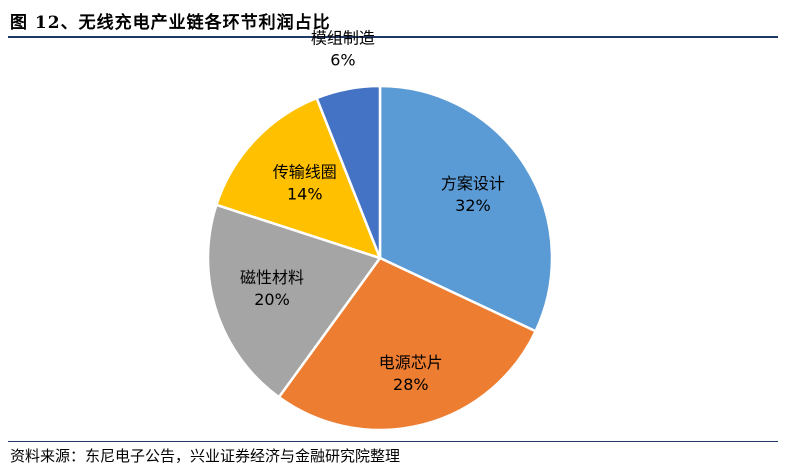 The width and height of the screenshot is (786, 474). Describe the element at coordinates (305, 171) in the screenshot. I see `slice-label-4: 传输线圈` at that location.